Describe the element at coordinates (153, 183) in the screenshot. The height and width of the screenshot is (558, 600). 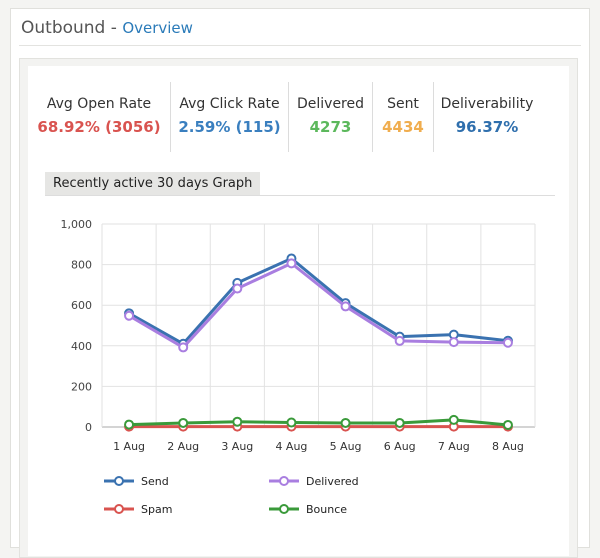
I see `tab-recent-graph: Recently active 30 days Graph` at that location.